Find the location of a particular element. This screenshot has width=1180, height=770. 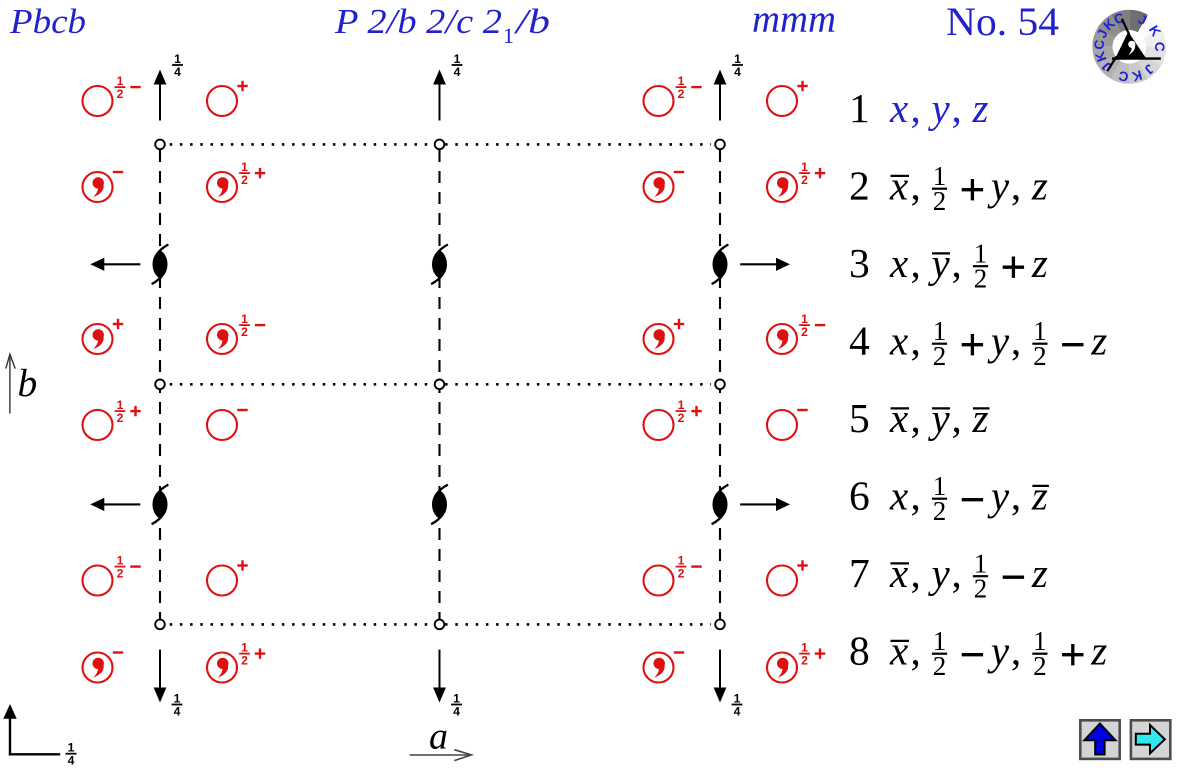

svg-text: 7 is located at coordinates (859, 573).